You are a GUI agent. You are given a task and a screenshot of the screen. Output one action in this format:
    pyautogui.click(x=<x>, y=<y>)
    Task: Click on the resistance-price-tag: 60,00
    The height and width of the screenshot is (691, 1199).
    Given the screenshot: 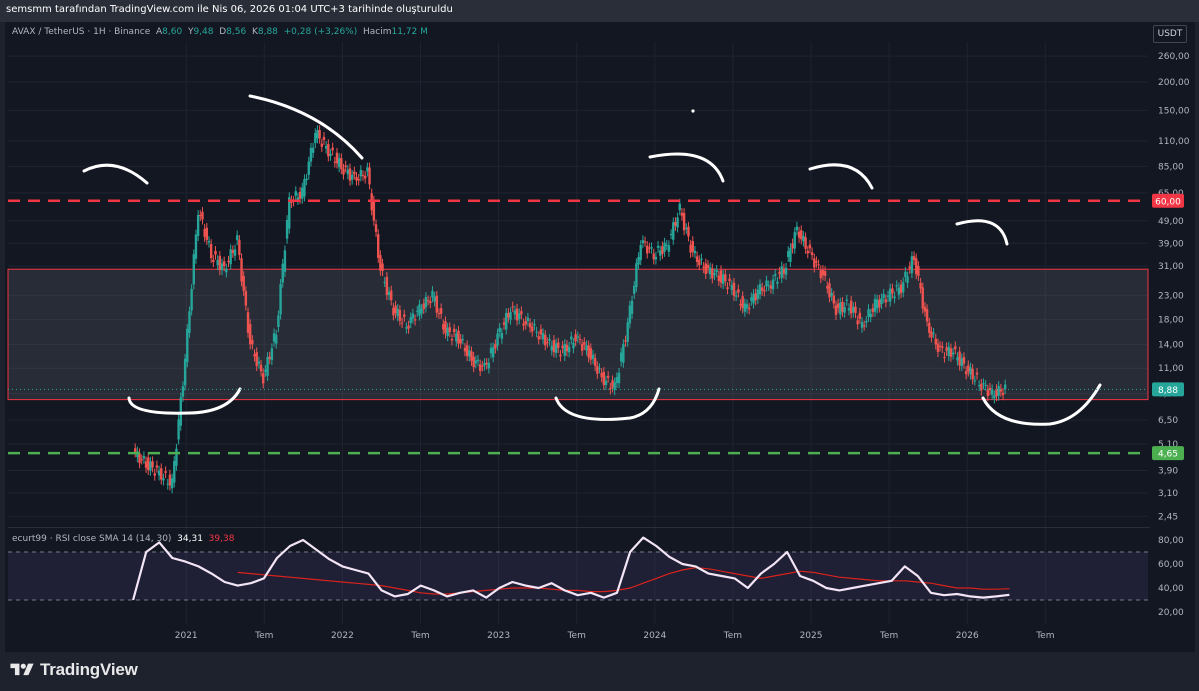 What is the action you would take?
    pyautogui.click(x=1168, y=202)
    